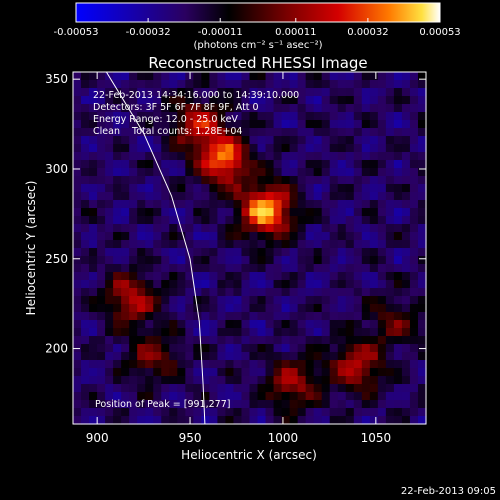  I want to click on annotation-time-range: 22-Feb-2013 14:34:16.000 to 14:39:10.000, so click(196, 95).